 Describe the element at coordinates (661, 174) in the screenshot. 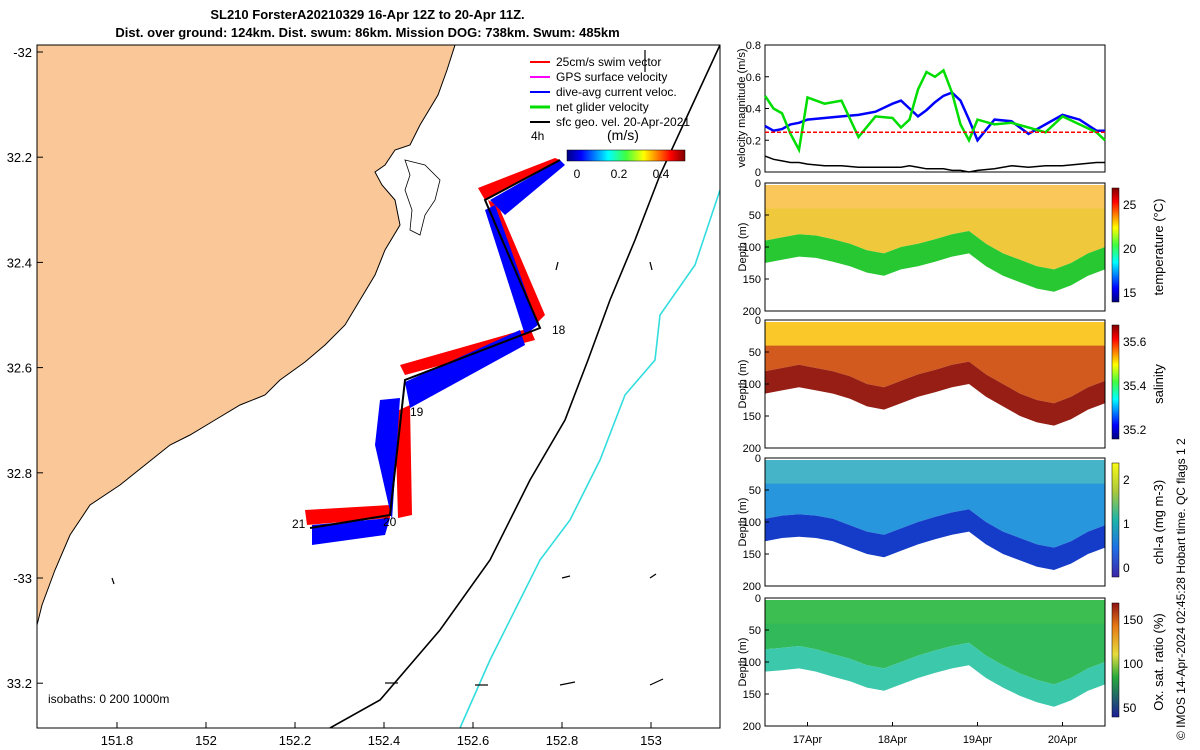

I see `speed-colorbar-tick: 0.4` at that location.